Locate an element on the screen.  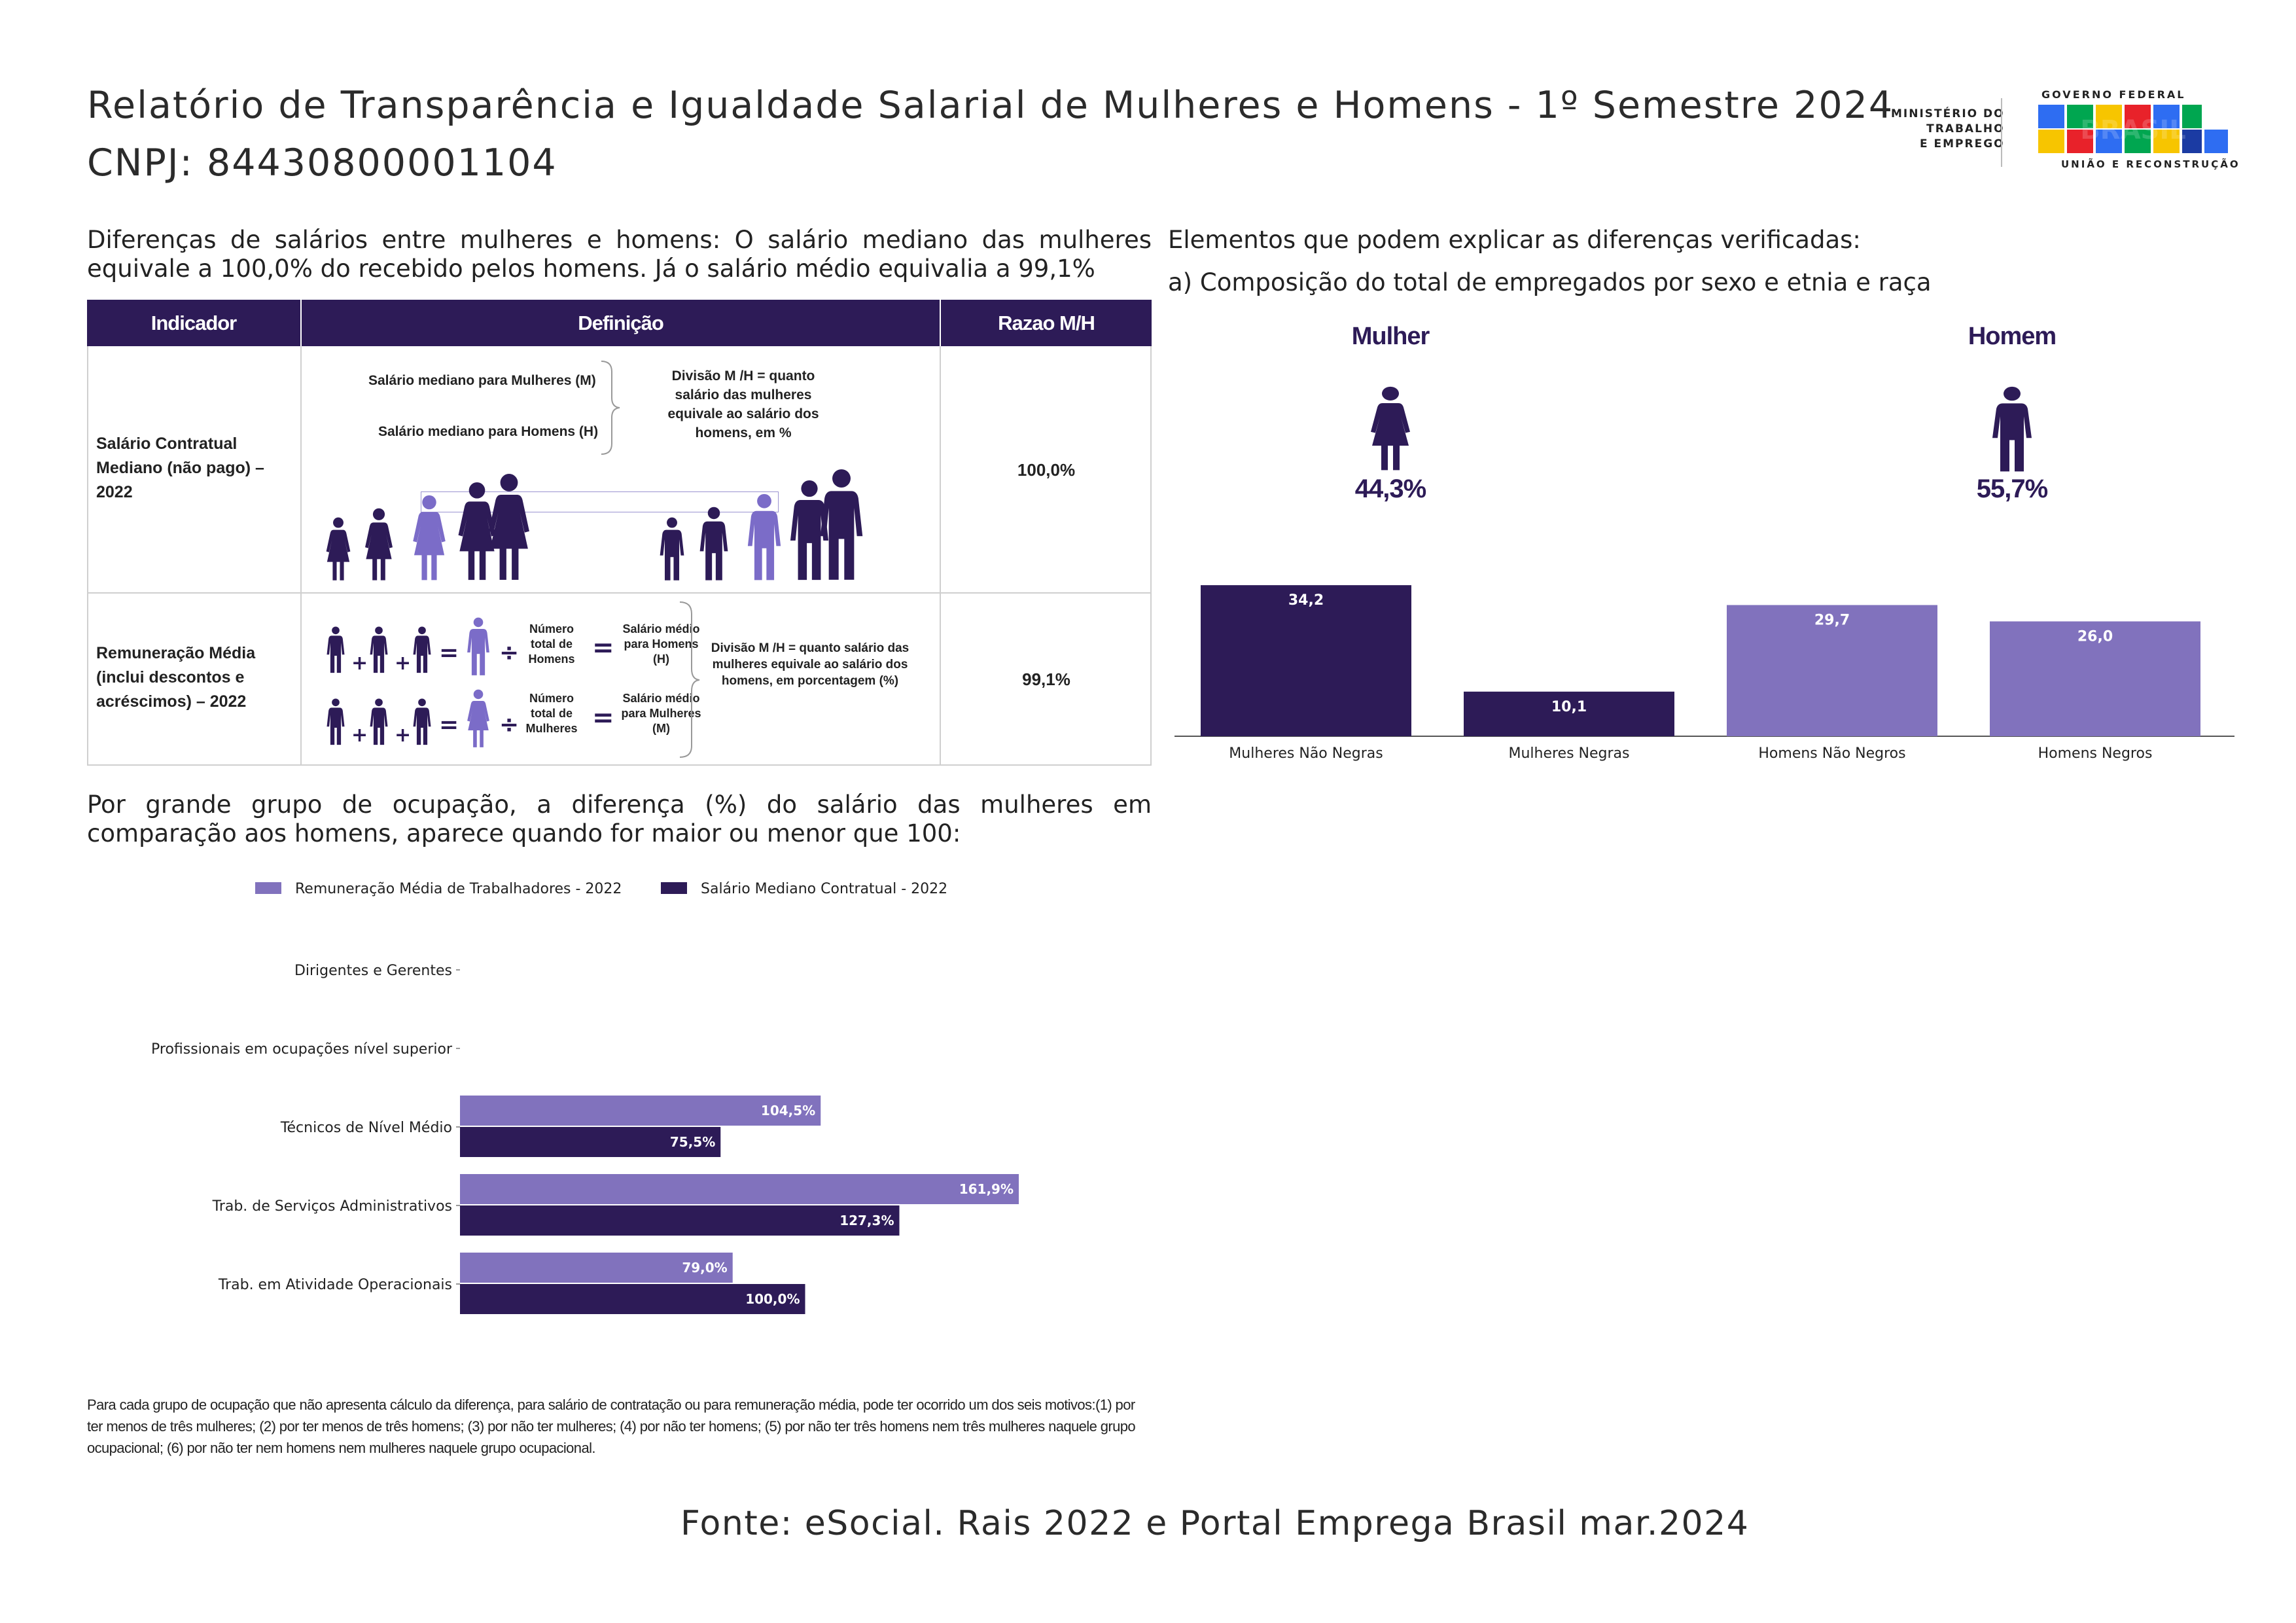
occupation-bar-value: 75,5% is located at coordinates (692, 1142).